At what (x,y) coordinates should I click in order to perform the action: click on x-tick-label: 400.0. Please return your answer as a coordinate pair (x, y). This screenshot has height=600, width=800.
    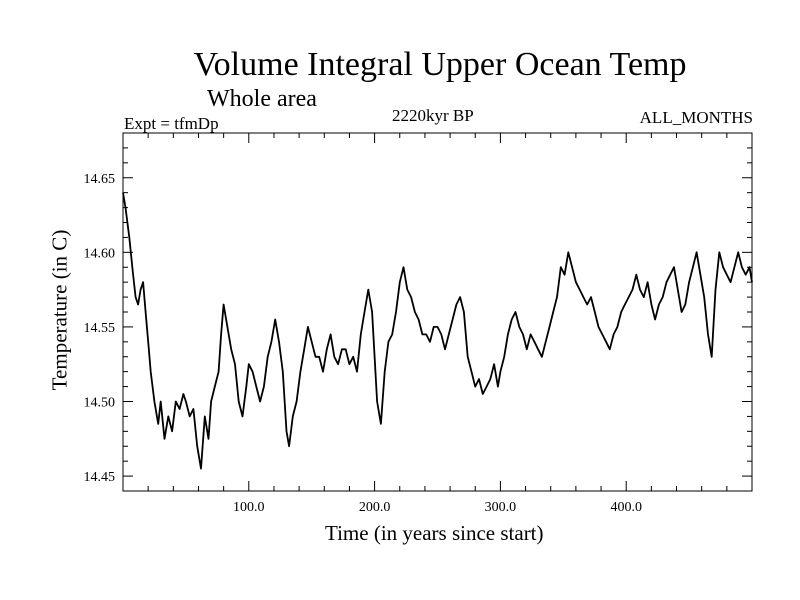
    Looking at the image, I should click on (626, 507).